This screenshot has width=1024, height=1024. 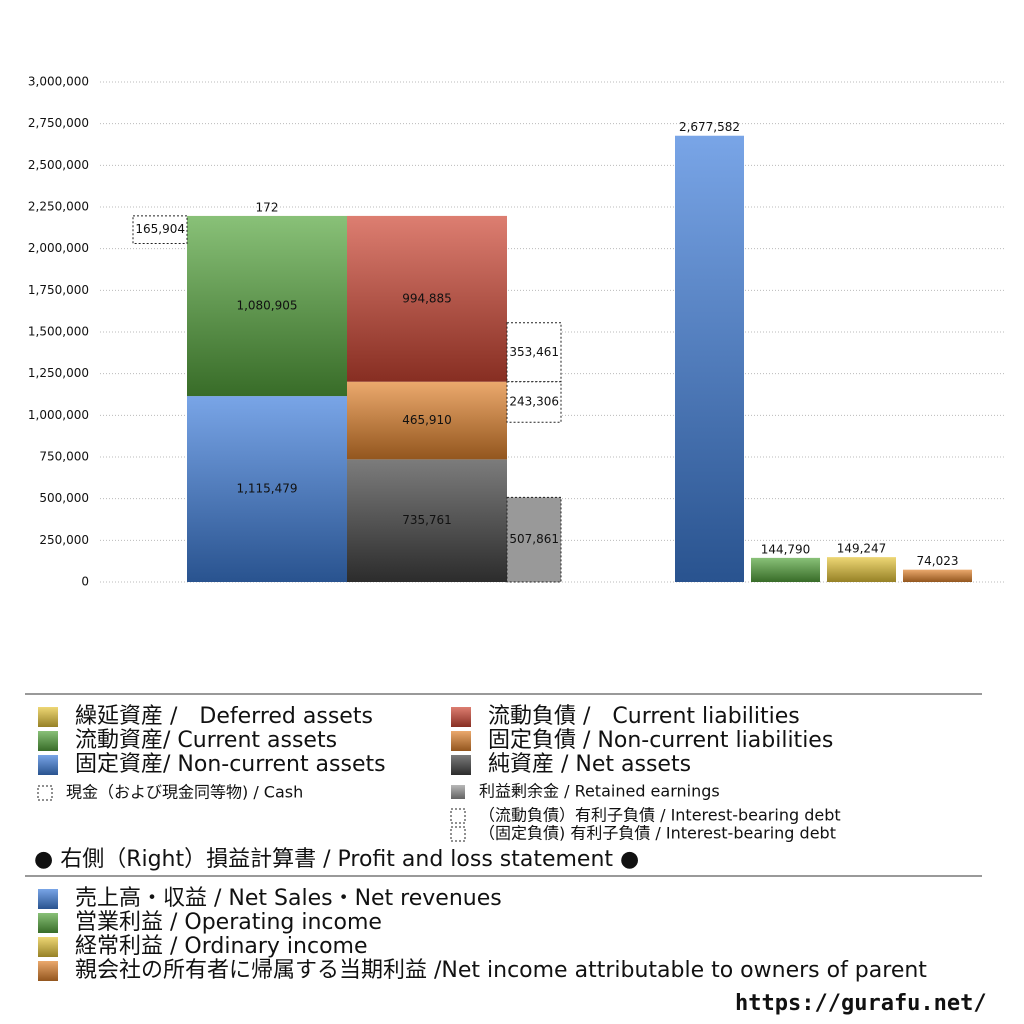 What do you see at coordinates (58, 290) in the screenshot?
I see `y-tick-label: 1,750,000` at bounding box center [58, 290].